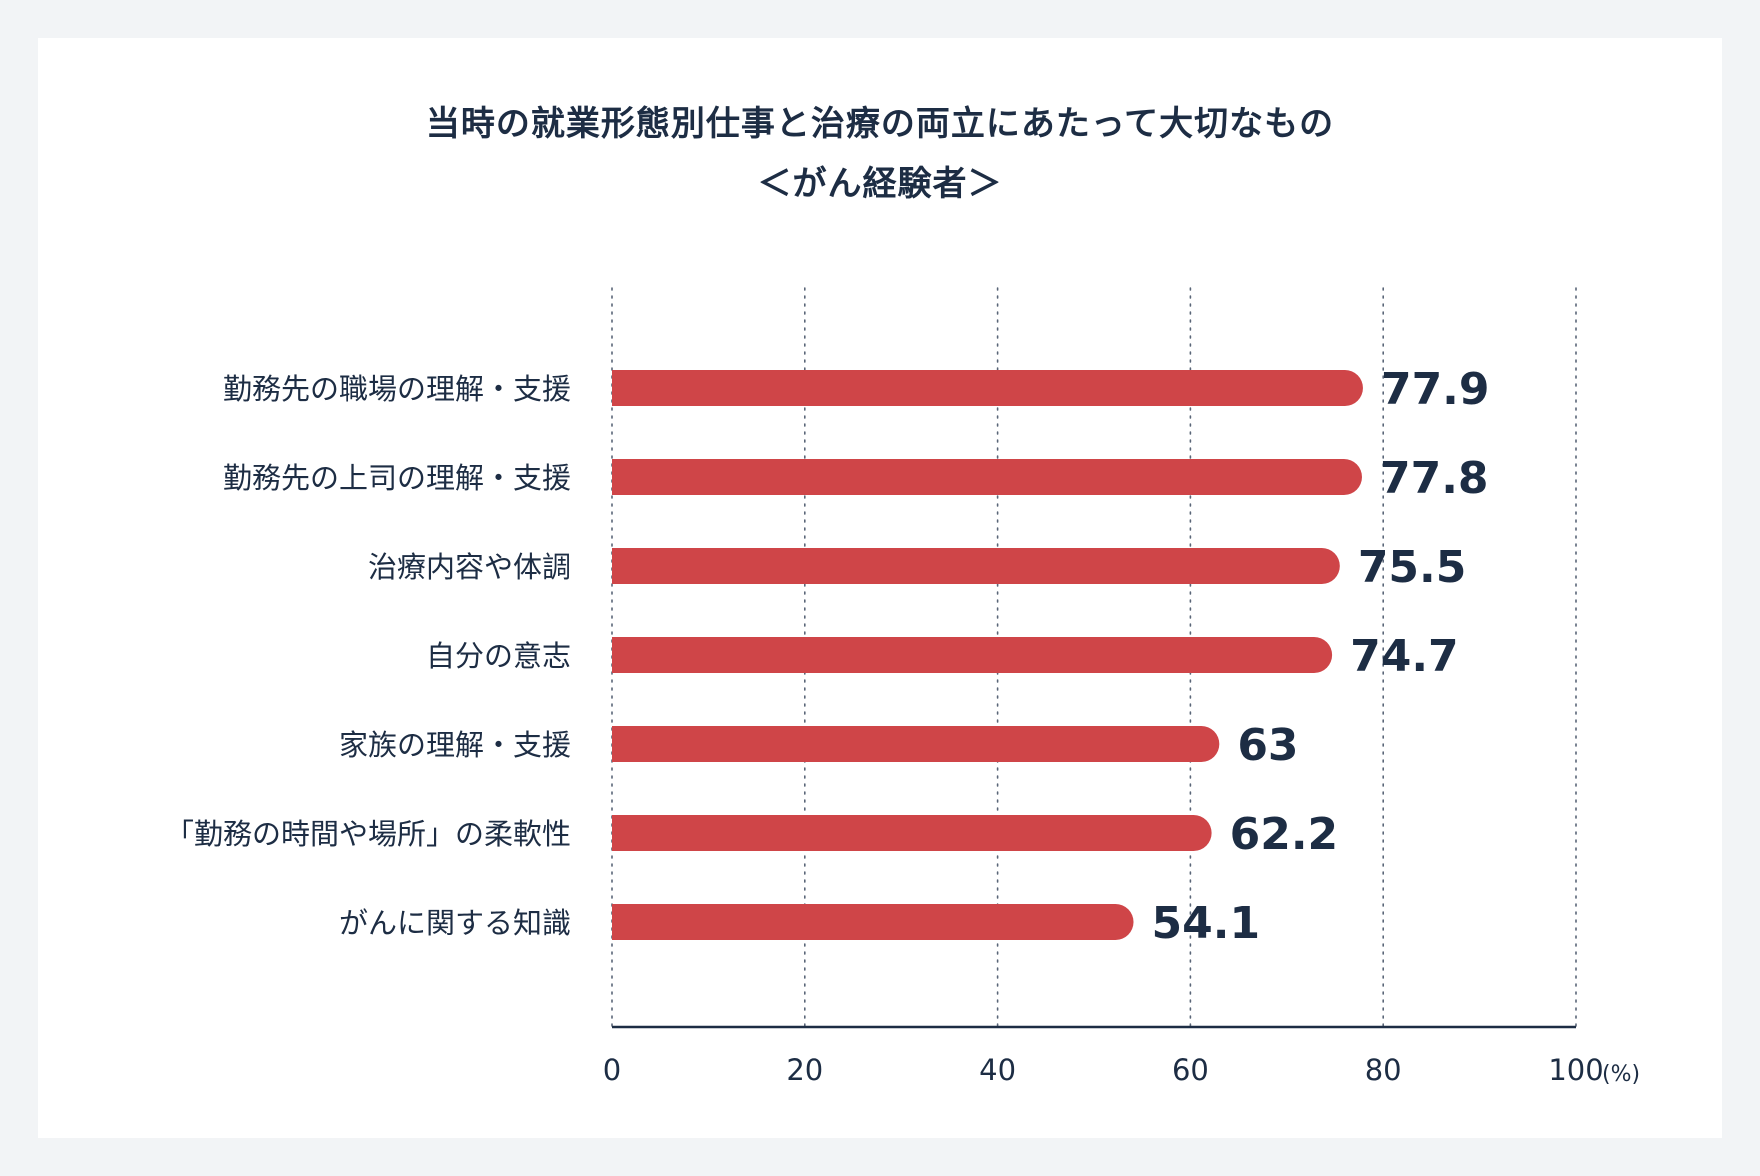  Describe the element at coordinates (1206, 923) in the screenshot. I see `data-label: 54.1` at that location.